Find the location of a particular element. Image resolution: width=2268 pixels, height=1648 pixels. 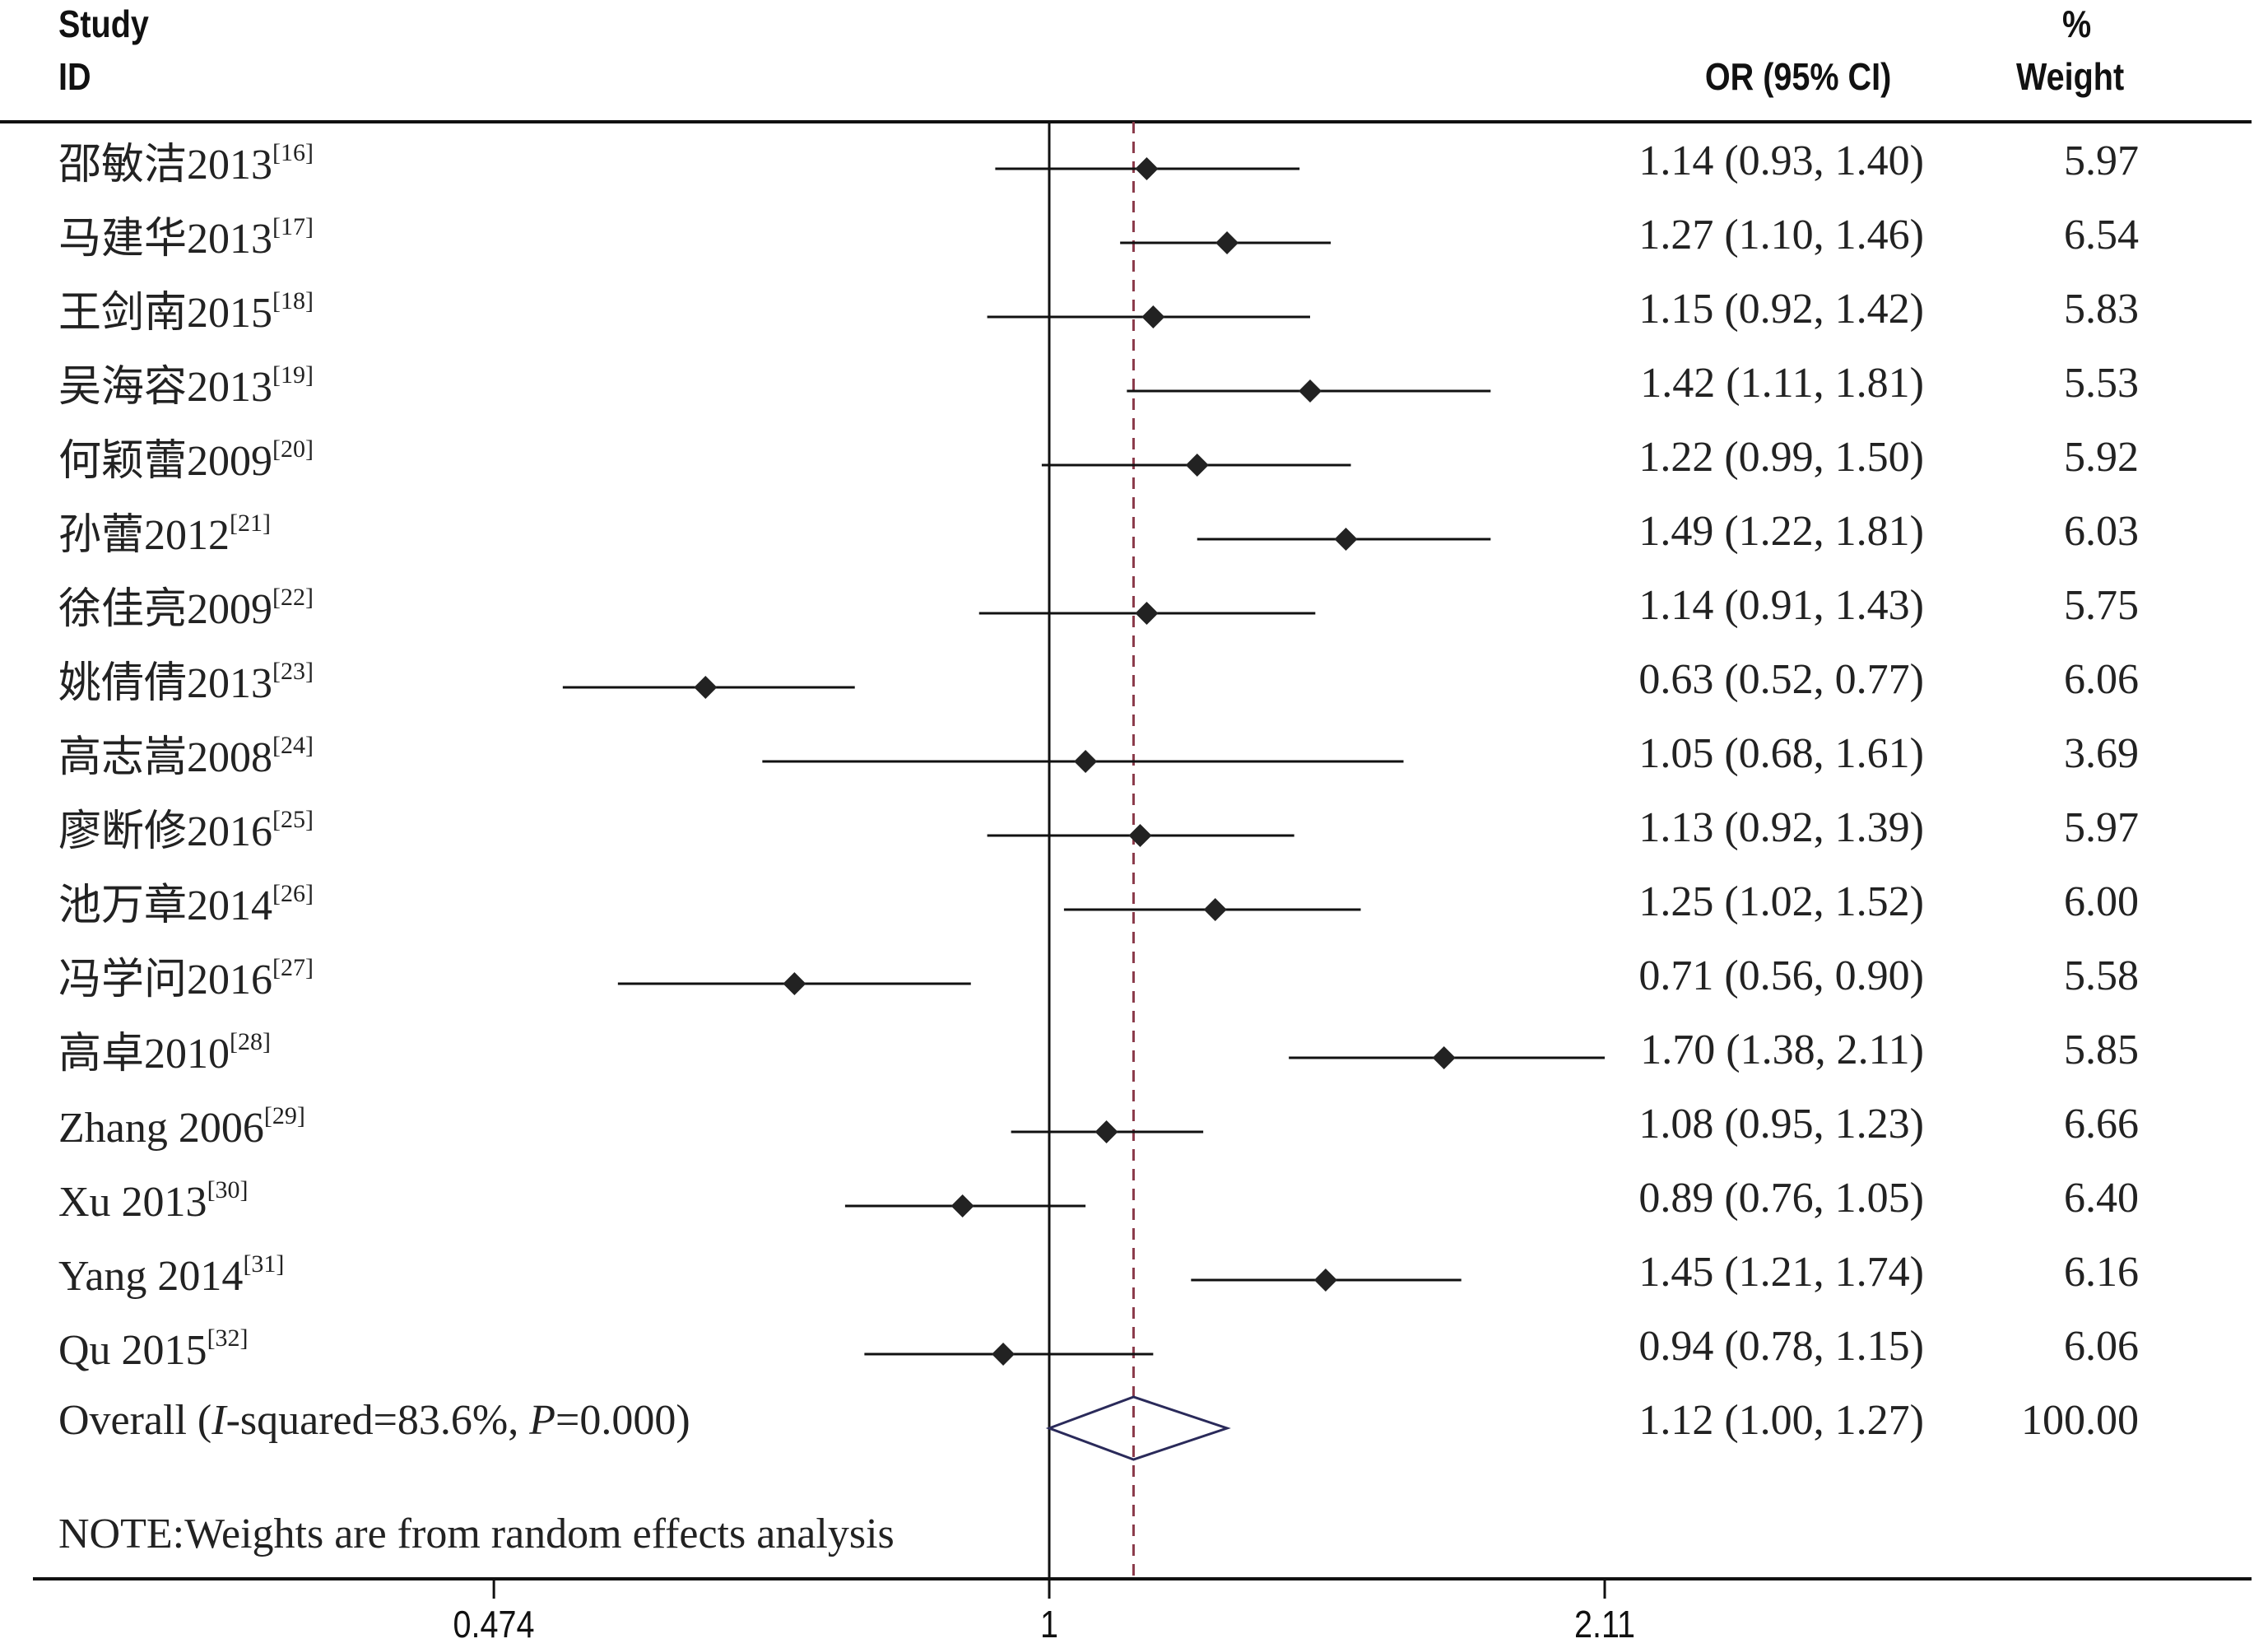

x-tick-label: 0.474 is located at coordinates (494, 1624).